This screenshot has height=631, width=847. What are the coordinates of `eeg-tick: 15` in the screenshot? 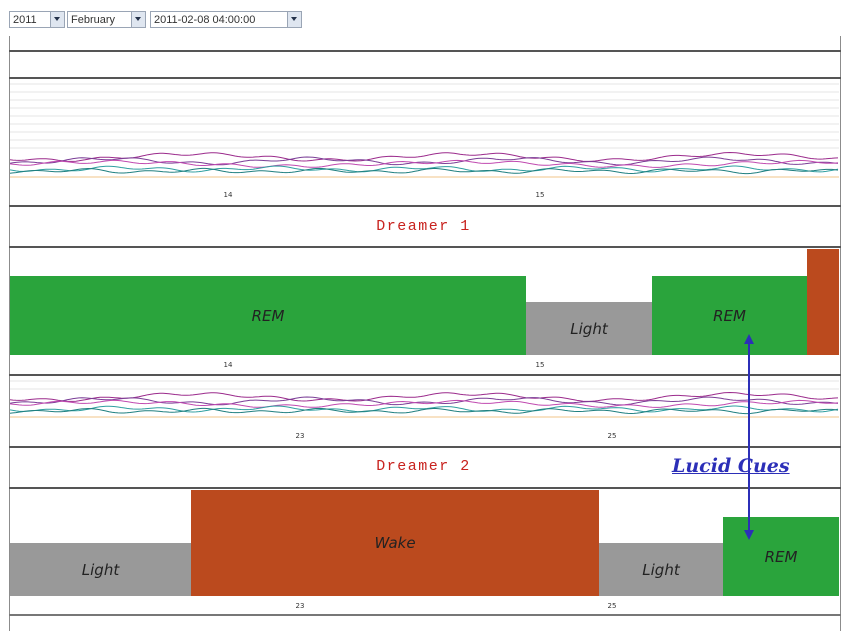 It's located at (540, 195).